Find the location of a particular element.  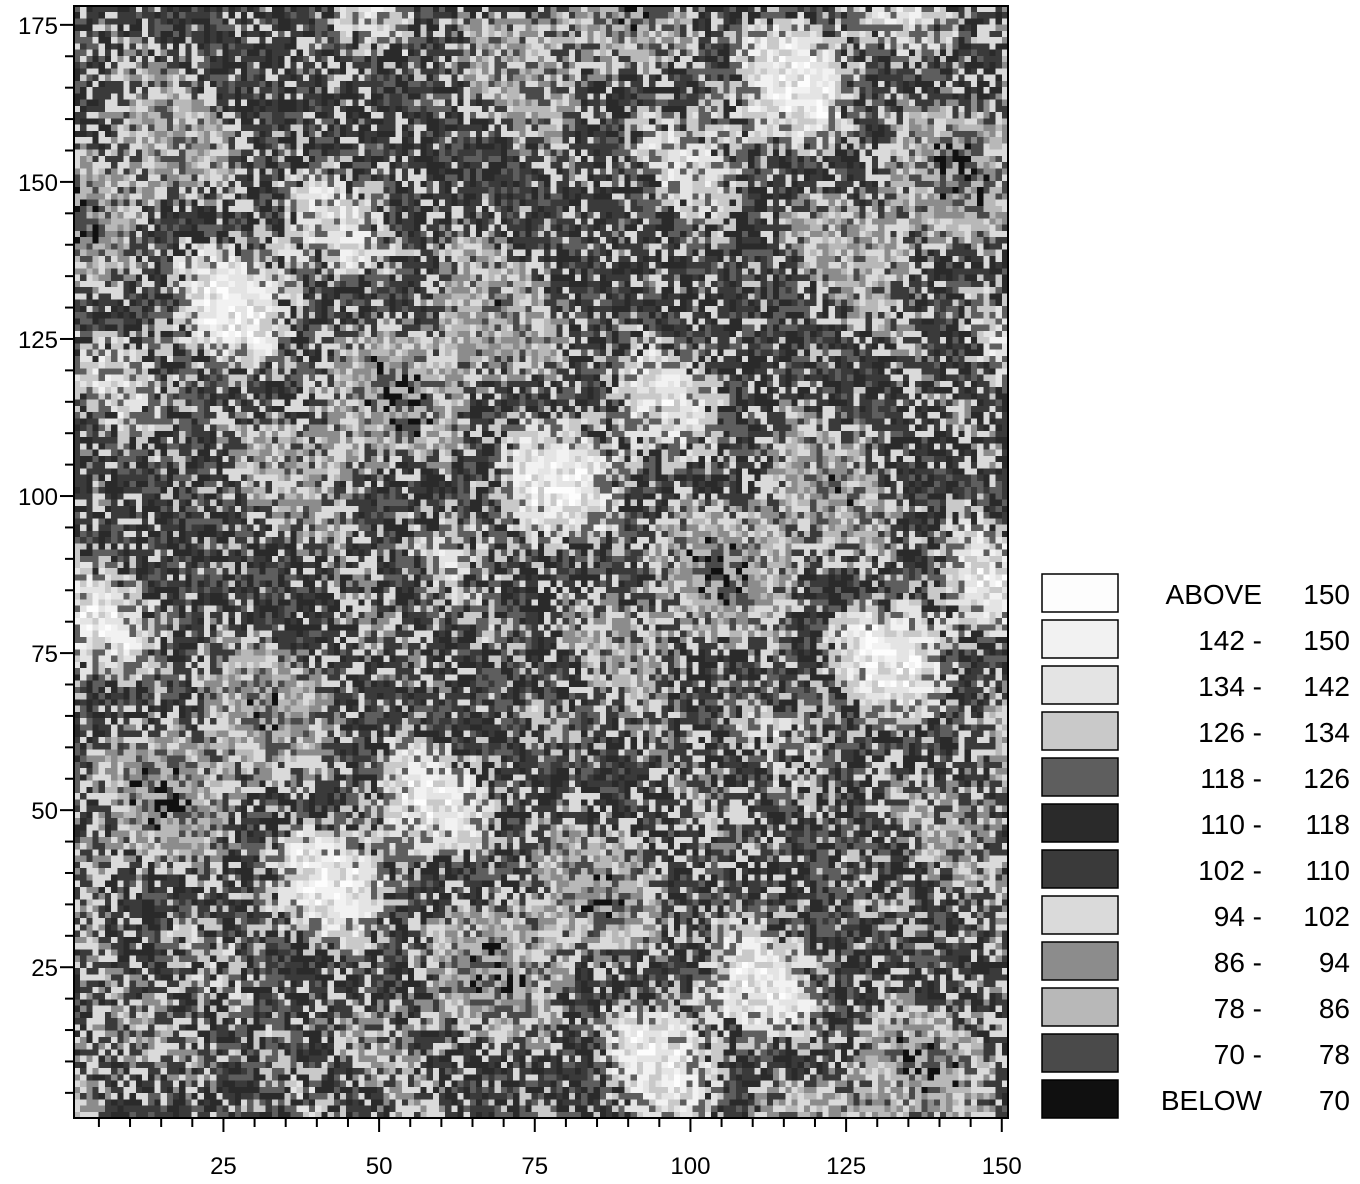

y-tick-label: 175 is located at coordinates (38, 26).